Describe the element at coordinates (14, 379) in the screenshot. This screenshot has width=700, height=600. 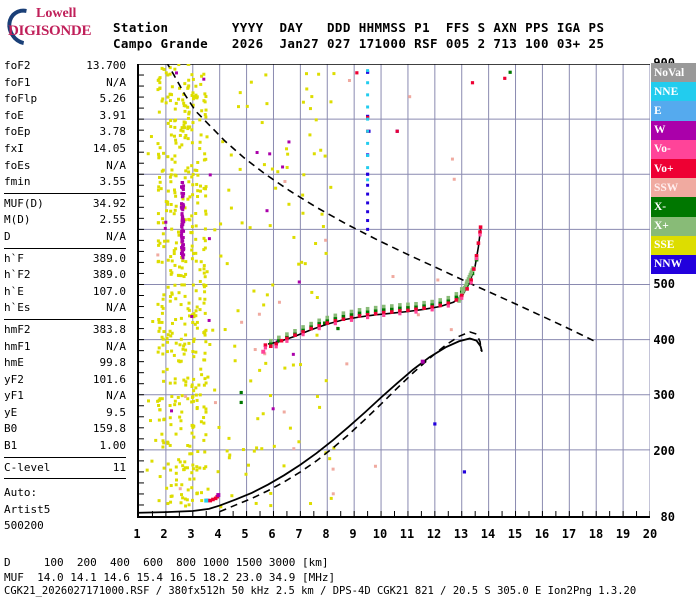
I see `param-key: yF2` at that location.